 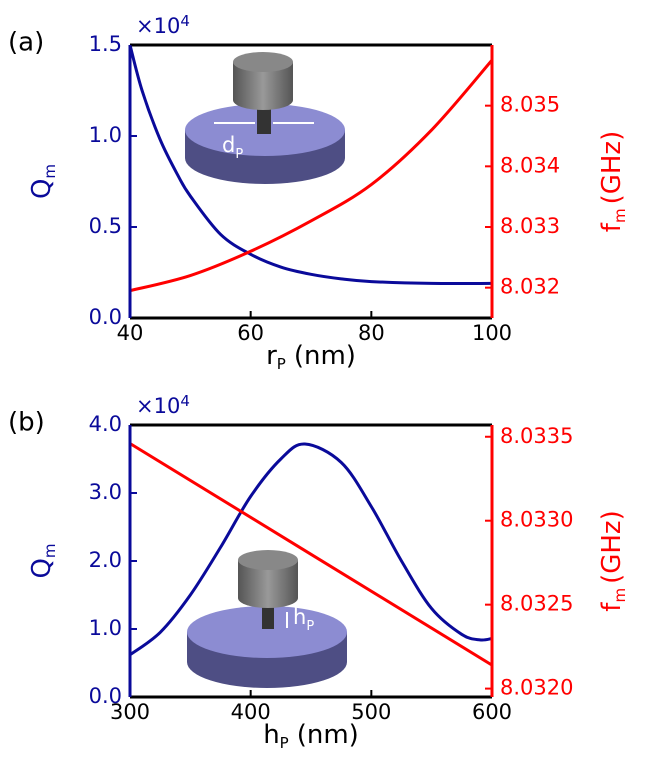 I want to click on inset-a: dP, so click(x=265, y=118).